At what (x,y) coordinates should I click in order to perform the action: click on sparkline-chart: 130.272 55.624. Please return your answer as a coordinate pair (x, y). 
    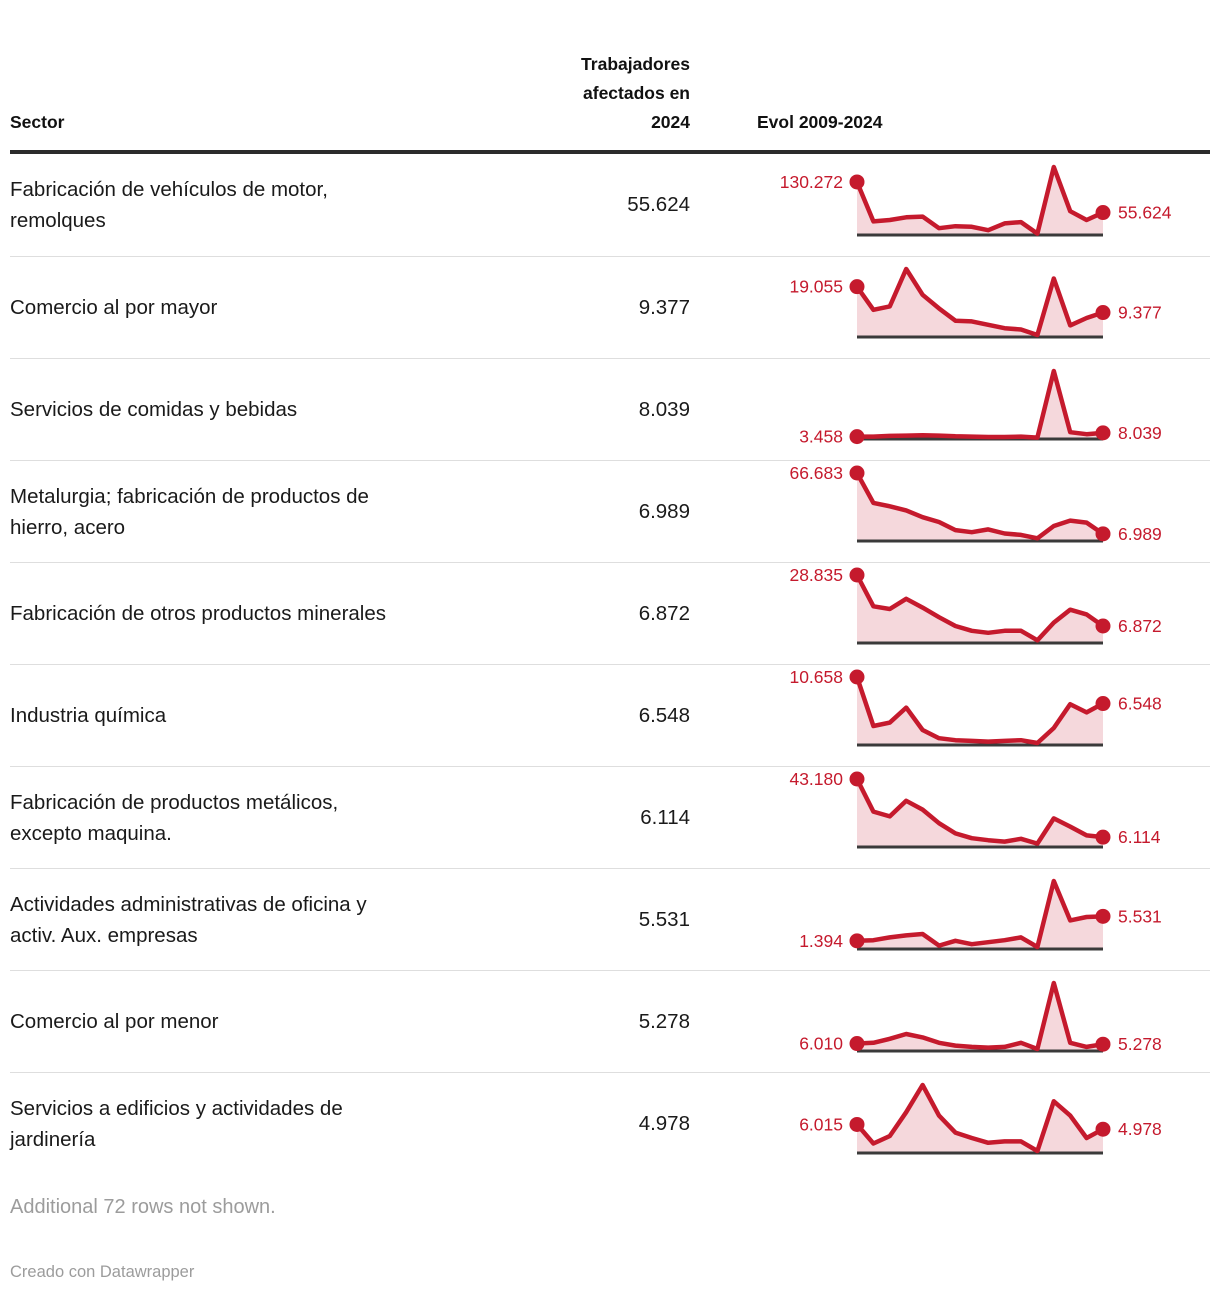
    Looking at the image, I should click on (976, 200).